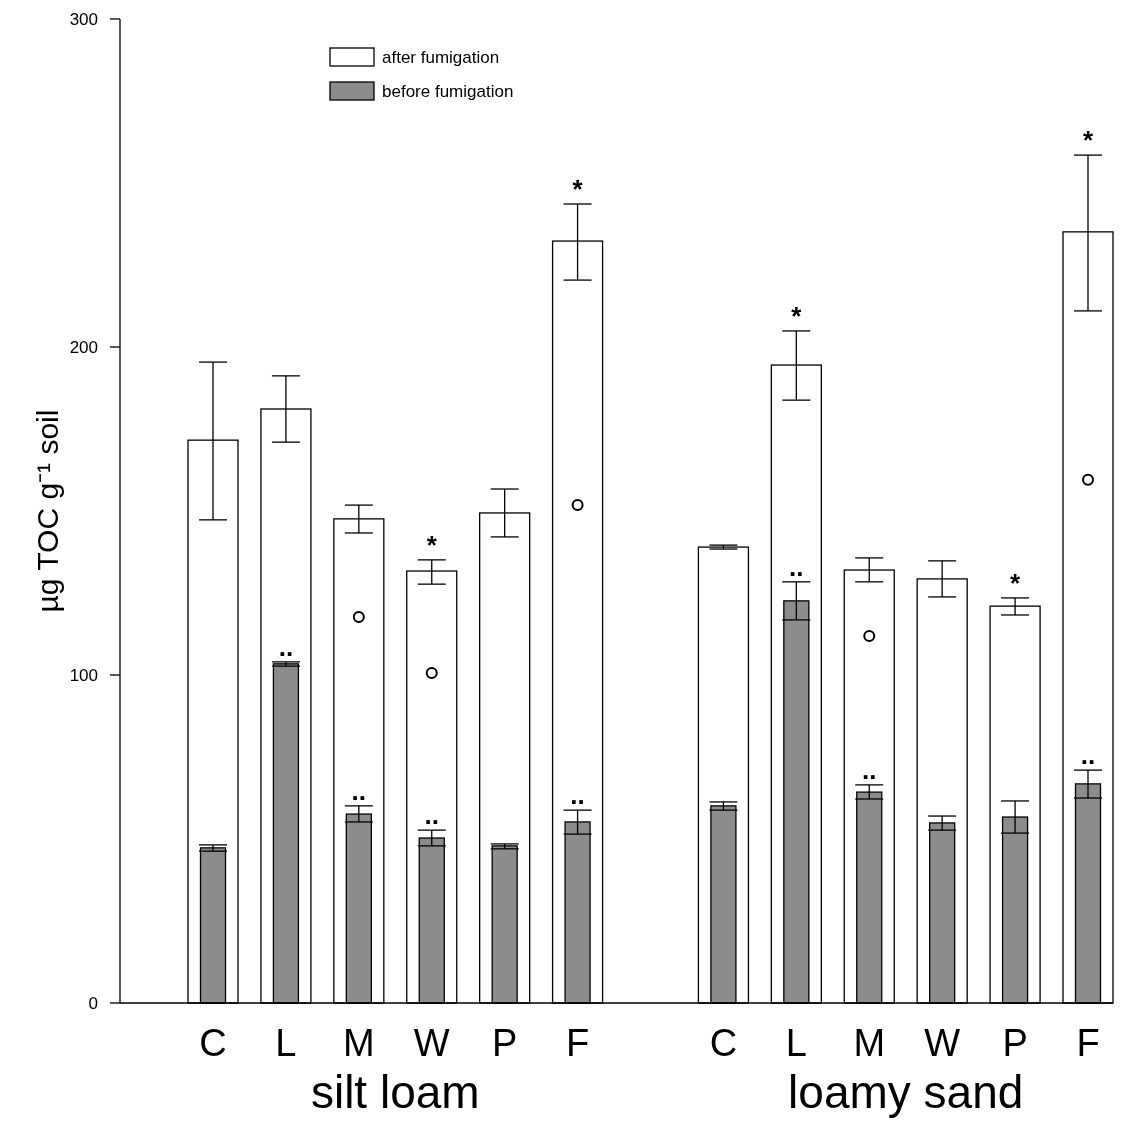  What do you see at coordinates (47, 511) in the screenshot?
I see `y-axis-title: µg TOC g⁻¹ soil` at bounding box center [47, 511].